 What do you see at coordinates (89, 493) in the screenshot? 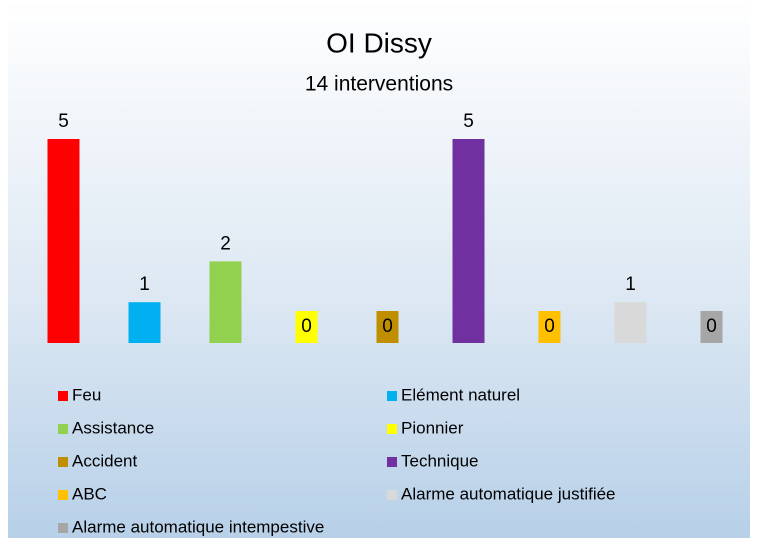
I see `legend-label: ABC` at bounding box center [89, 493].